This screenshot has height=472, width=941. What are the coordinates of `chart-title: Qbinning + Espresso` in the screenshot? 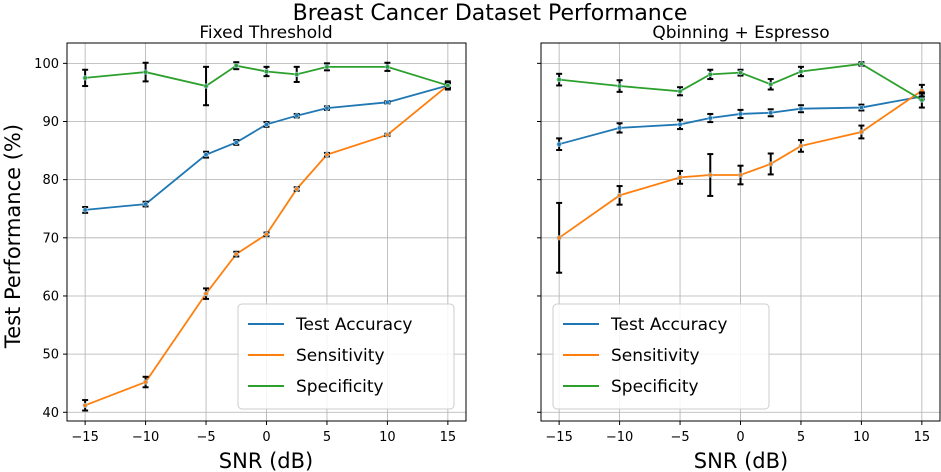 It's located at (740, 33).